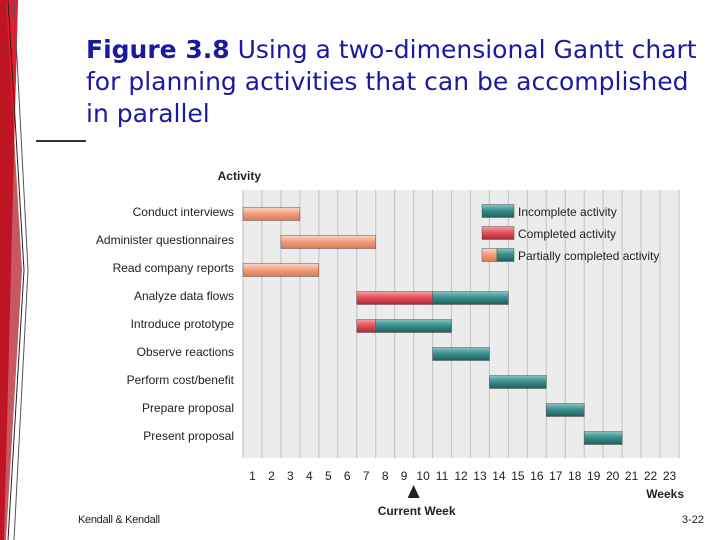  I want to click on x-tick-label: 4, so click(309, 476).